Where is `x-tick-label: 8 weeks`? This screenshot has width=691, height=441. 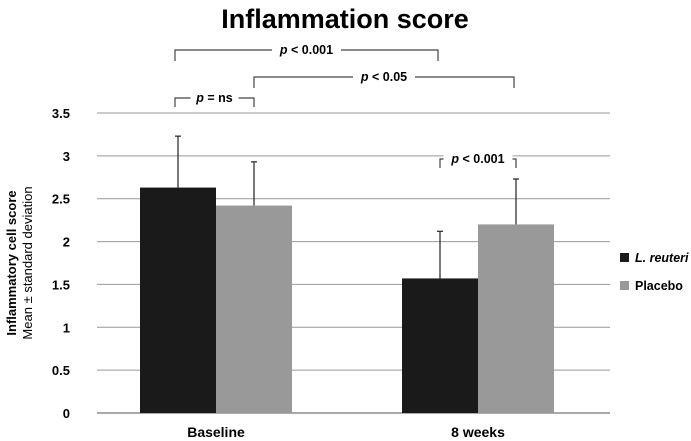 x-tick-label: 8 weeks is located at coordinates (478, 432).